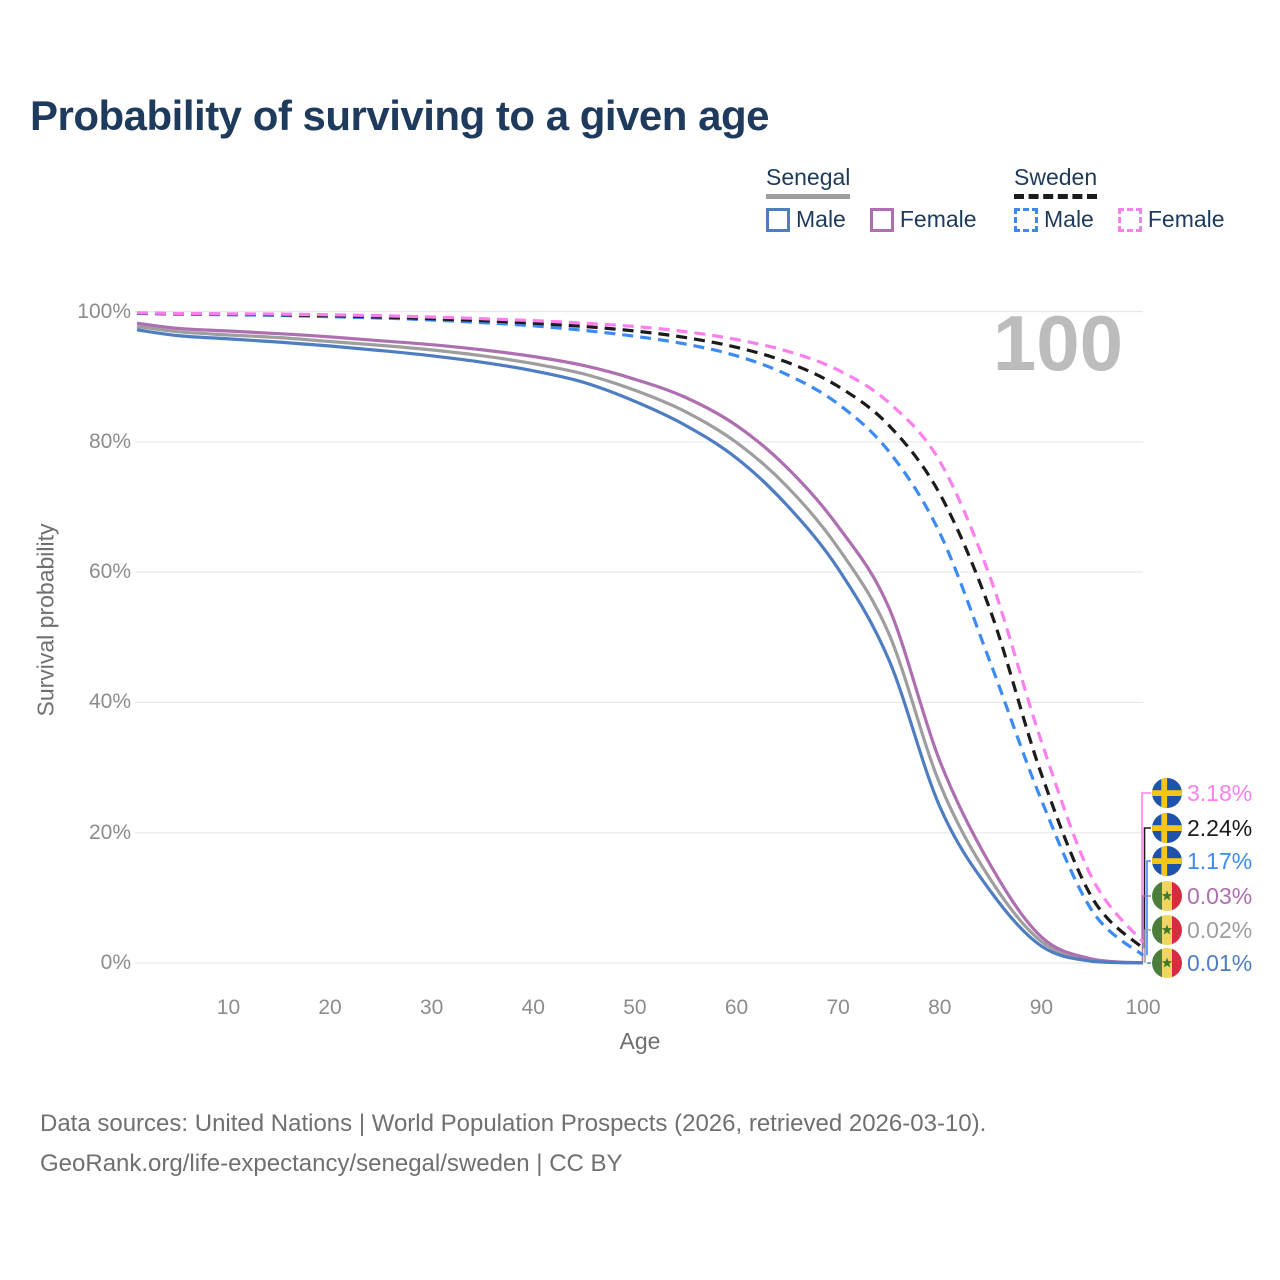 The width and height of the screenshot is (1280, 1280). Describe the element at coordinates (871, 198) in the screenshot. I see `legend-group-senegal: Senegal Male Female` at that location.